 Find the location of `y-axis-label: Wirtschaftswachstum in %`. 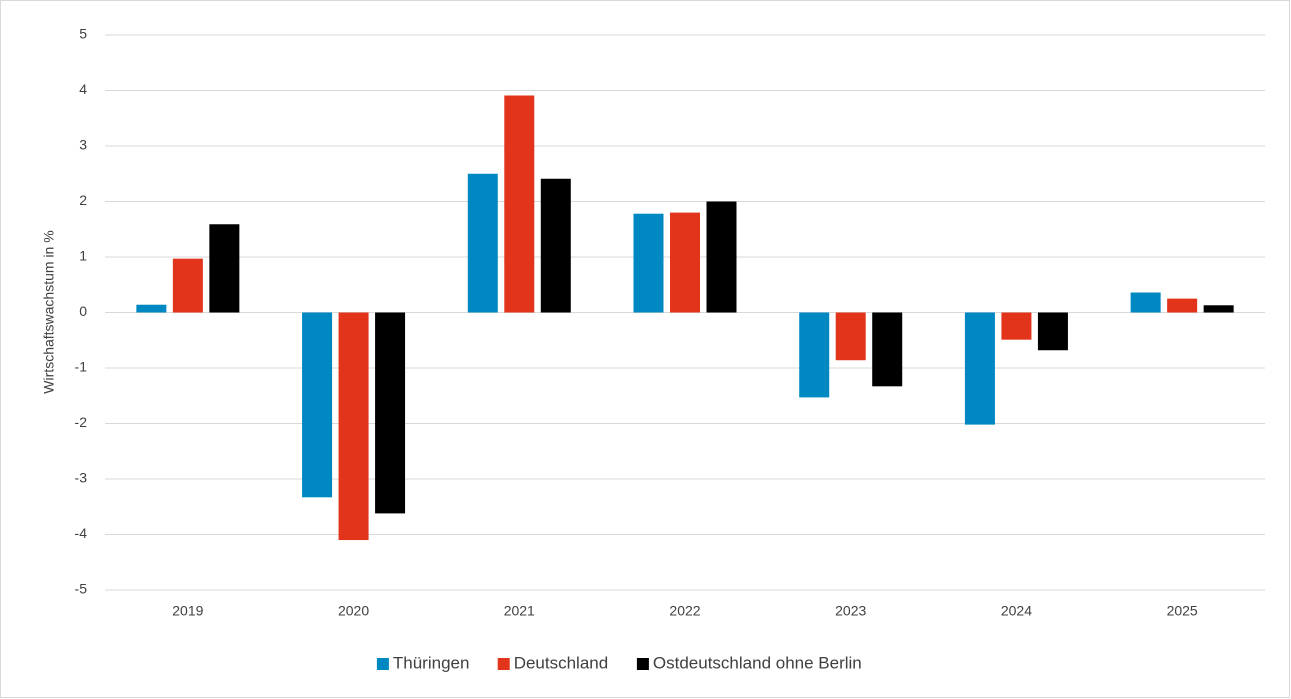

y-axis-label: Wirtschaftswachstum in % is located at coordinates (49, 311).